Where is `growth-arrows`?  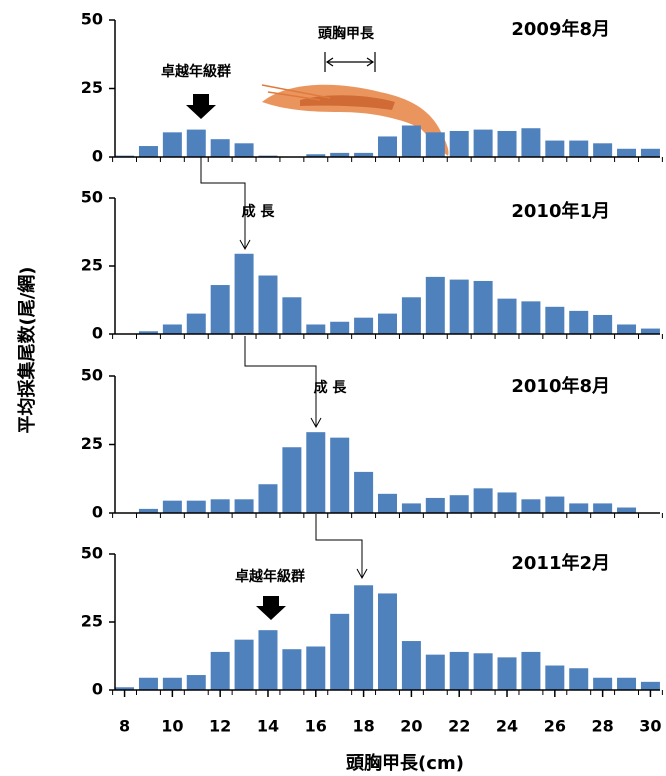 growth-arrows is located at coordinates (284, 362).